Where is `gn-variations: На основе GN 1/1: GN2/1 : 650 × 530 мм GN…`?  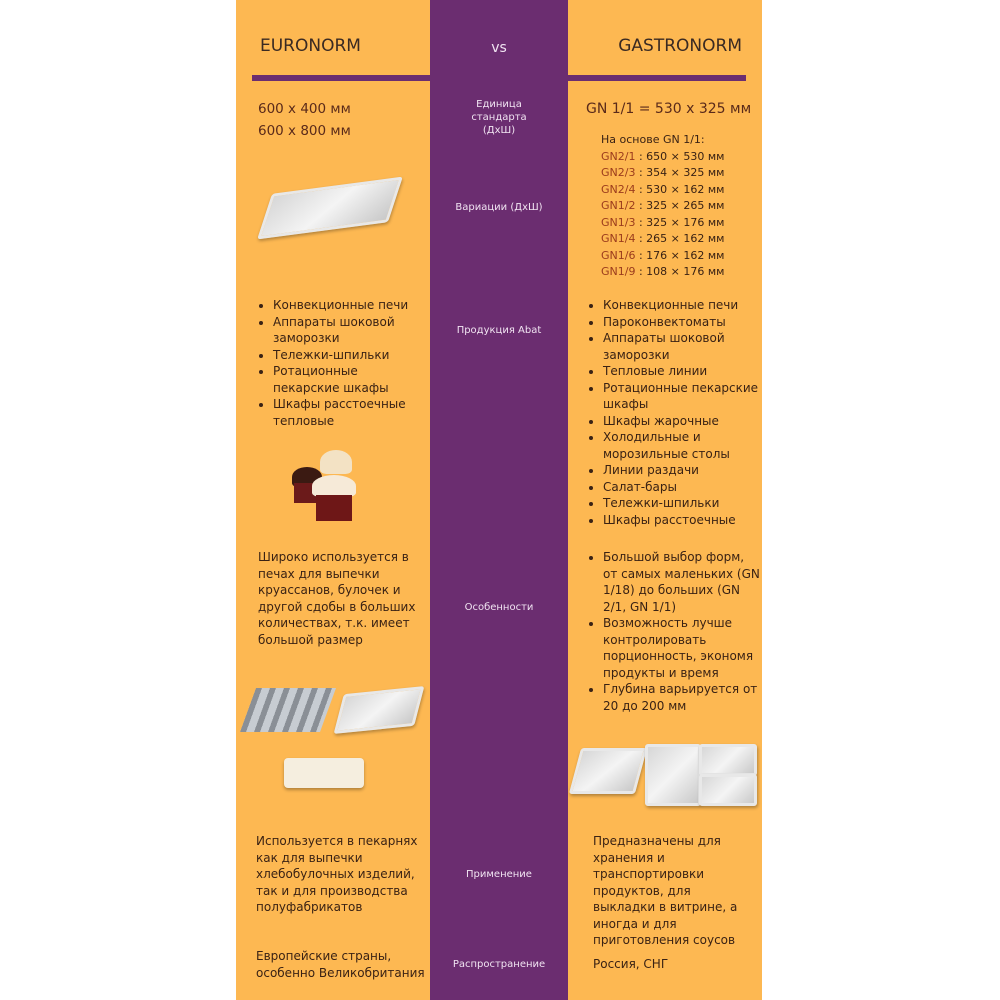
gn-variations: На основе GN 1/1: GN2/1 : 650 × 530 мм GN… is located at coordinates (662, 206).